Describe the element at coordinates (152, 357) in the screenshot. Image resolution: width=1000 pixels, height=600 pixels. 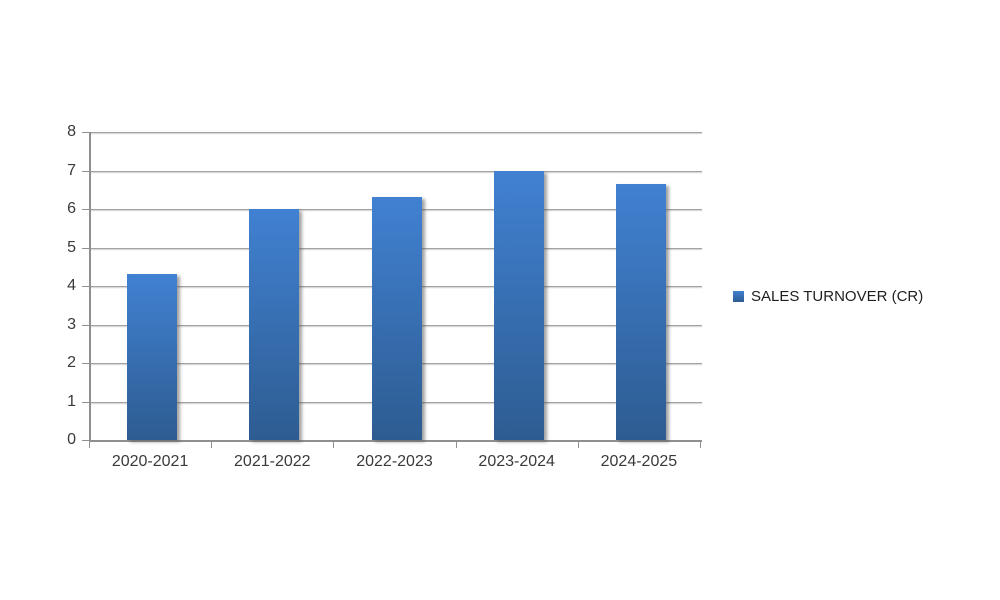
I see `bar-2020-2021` at that location.